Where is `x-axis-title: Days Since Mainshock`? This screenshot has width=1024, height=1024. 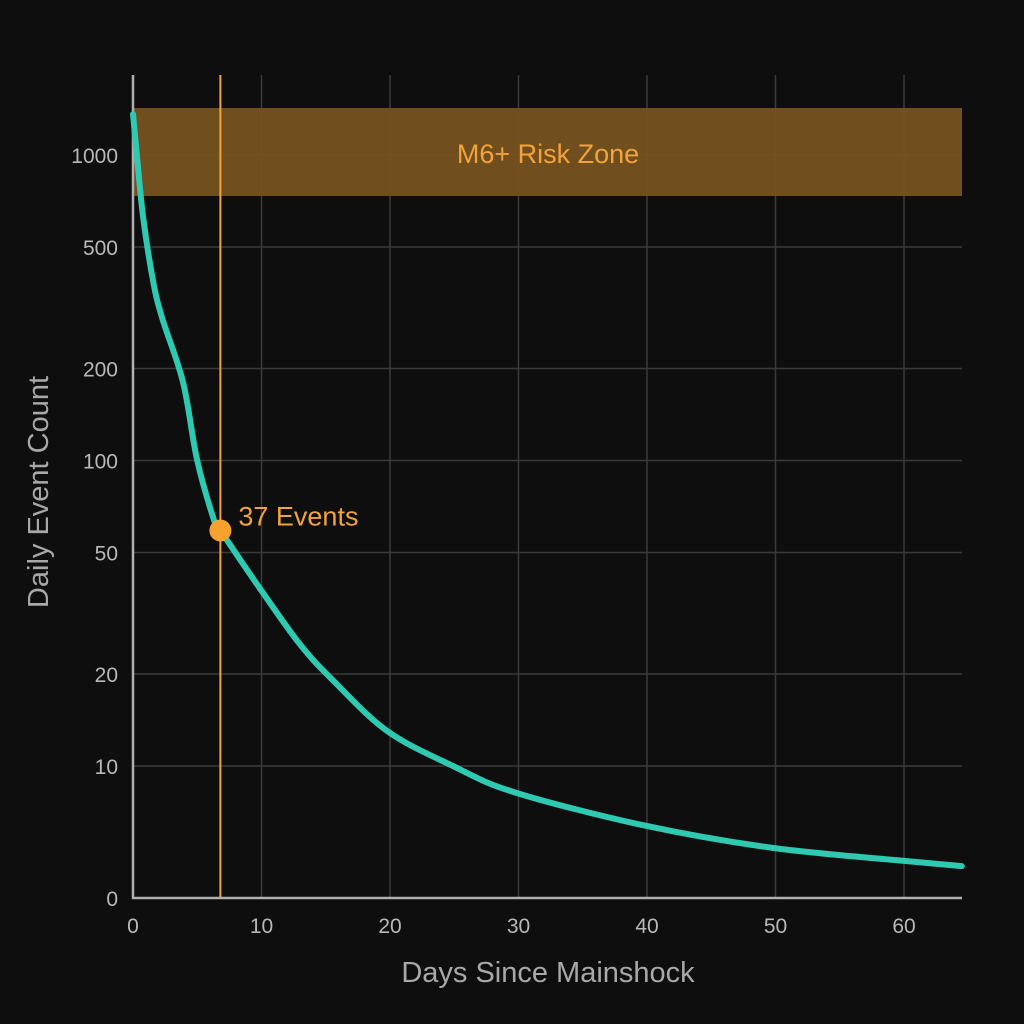
x-axis-title: Days Since Mainshock is located at coordinates (548, 973).